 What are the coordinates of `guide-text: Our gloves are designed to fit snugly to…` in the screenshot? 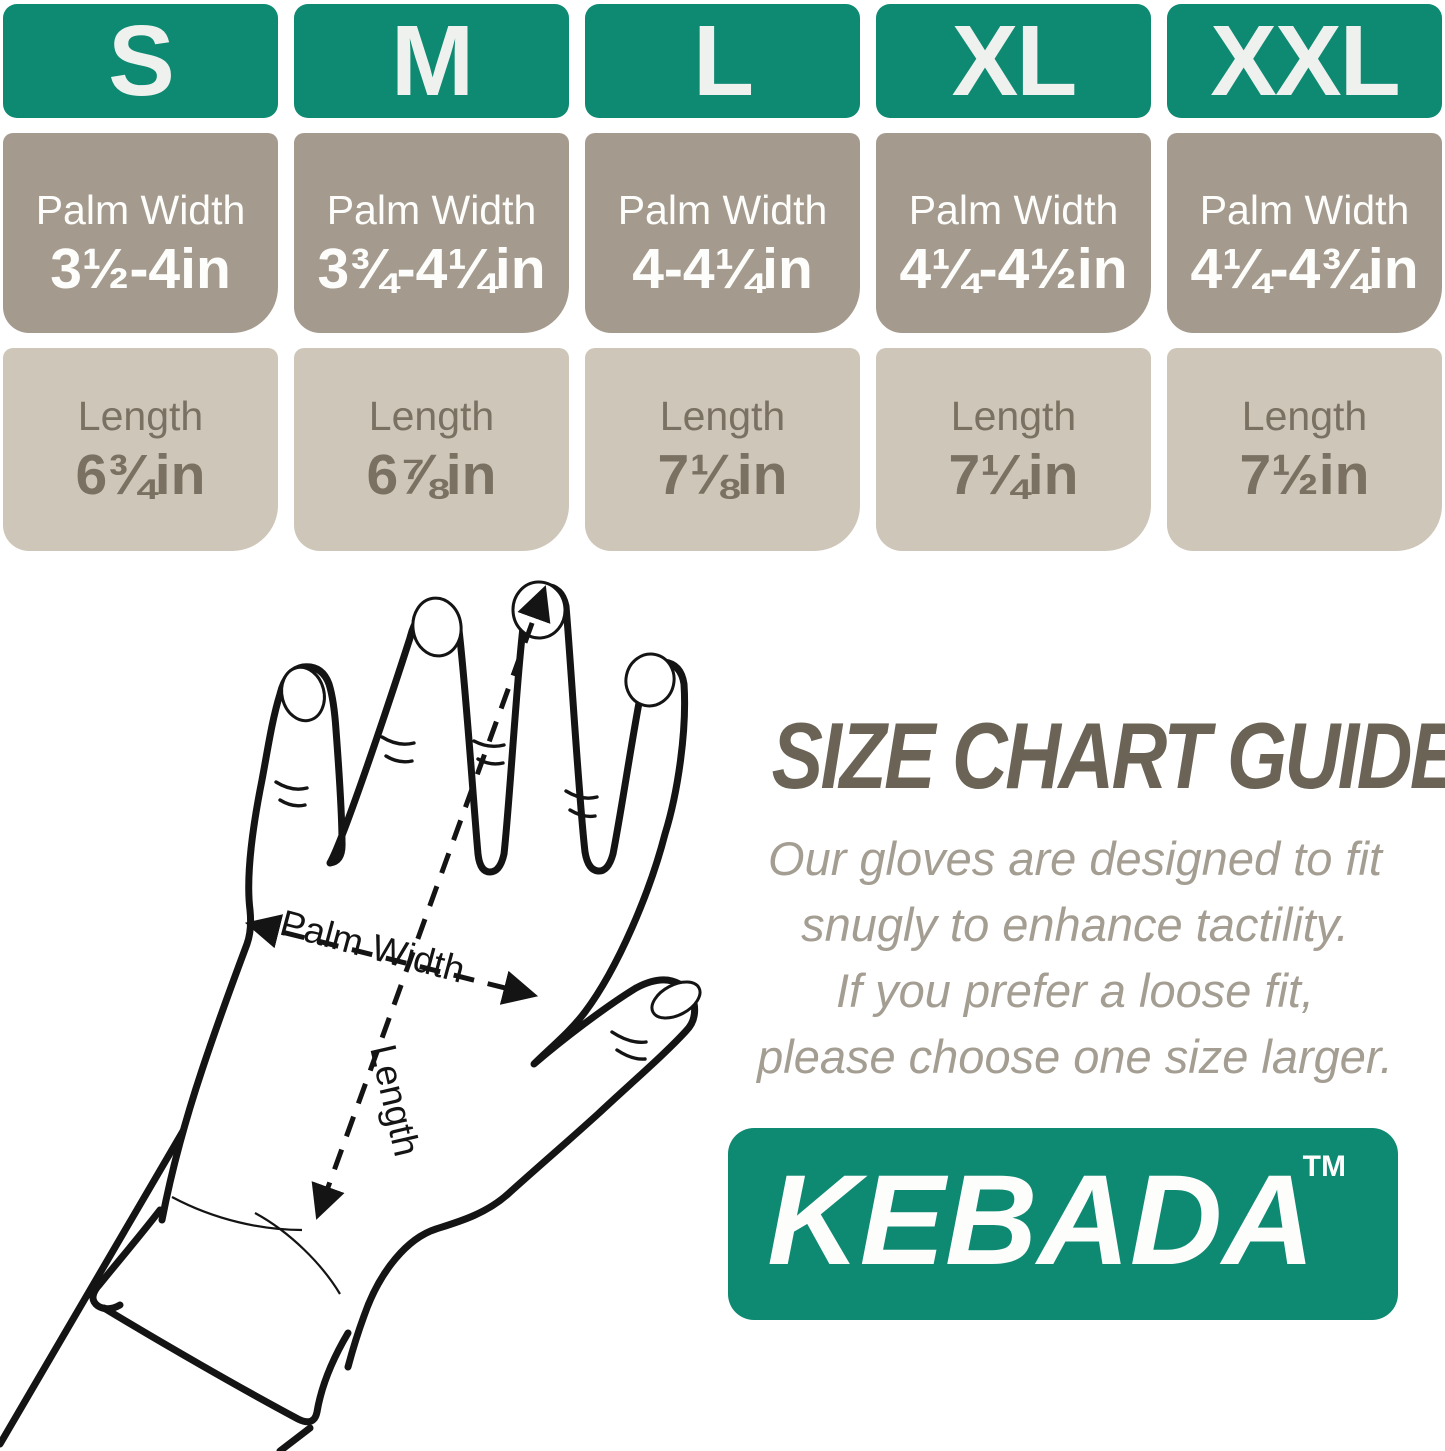 It's located at (1075, 958).